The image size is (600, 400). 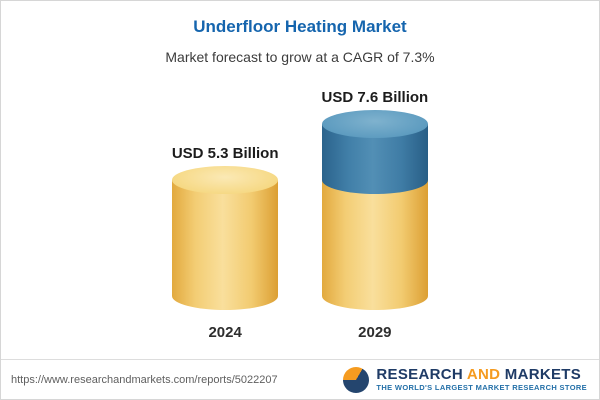 What do you see at coordinates (374, 124) in the screenshot?
I see `cylinder-2029-top-ellipse` at bounding box center [374, 124].